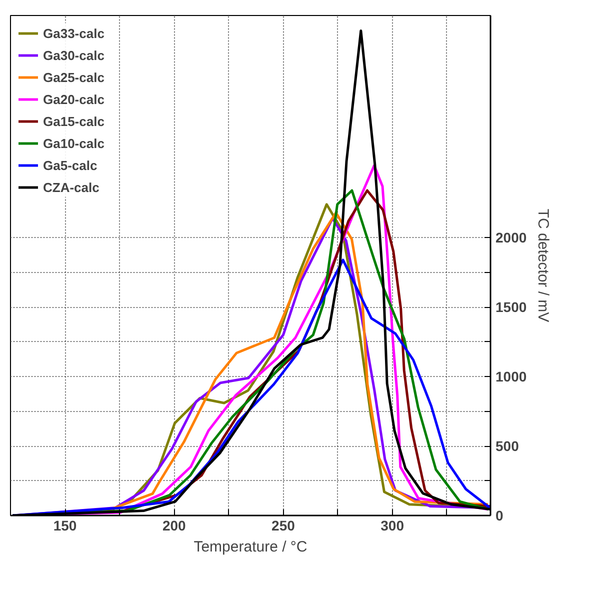 This screenshot has height=600, width=614. What do you see at coordinates (73, 33) in the screenshot?
I see `legend-label: Ga33-calc` at bounding box center [73, 33].